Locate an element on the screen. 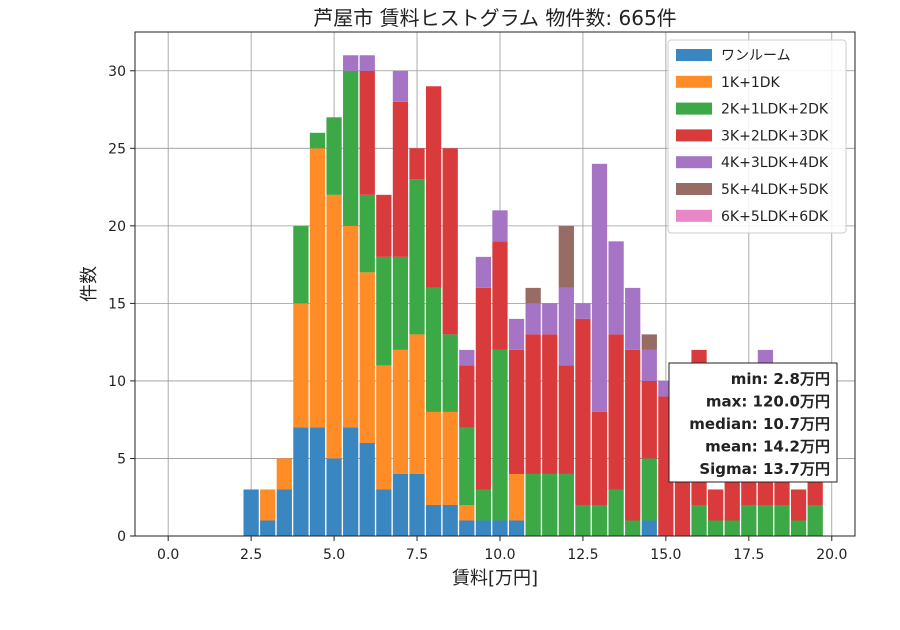  y-axis-label: 件数 is located at coordinates (89, 284).